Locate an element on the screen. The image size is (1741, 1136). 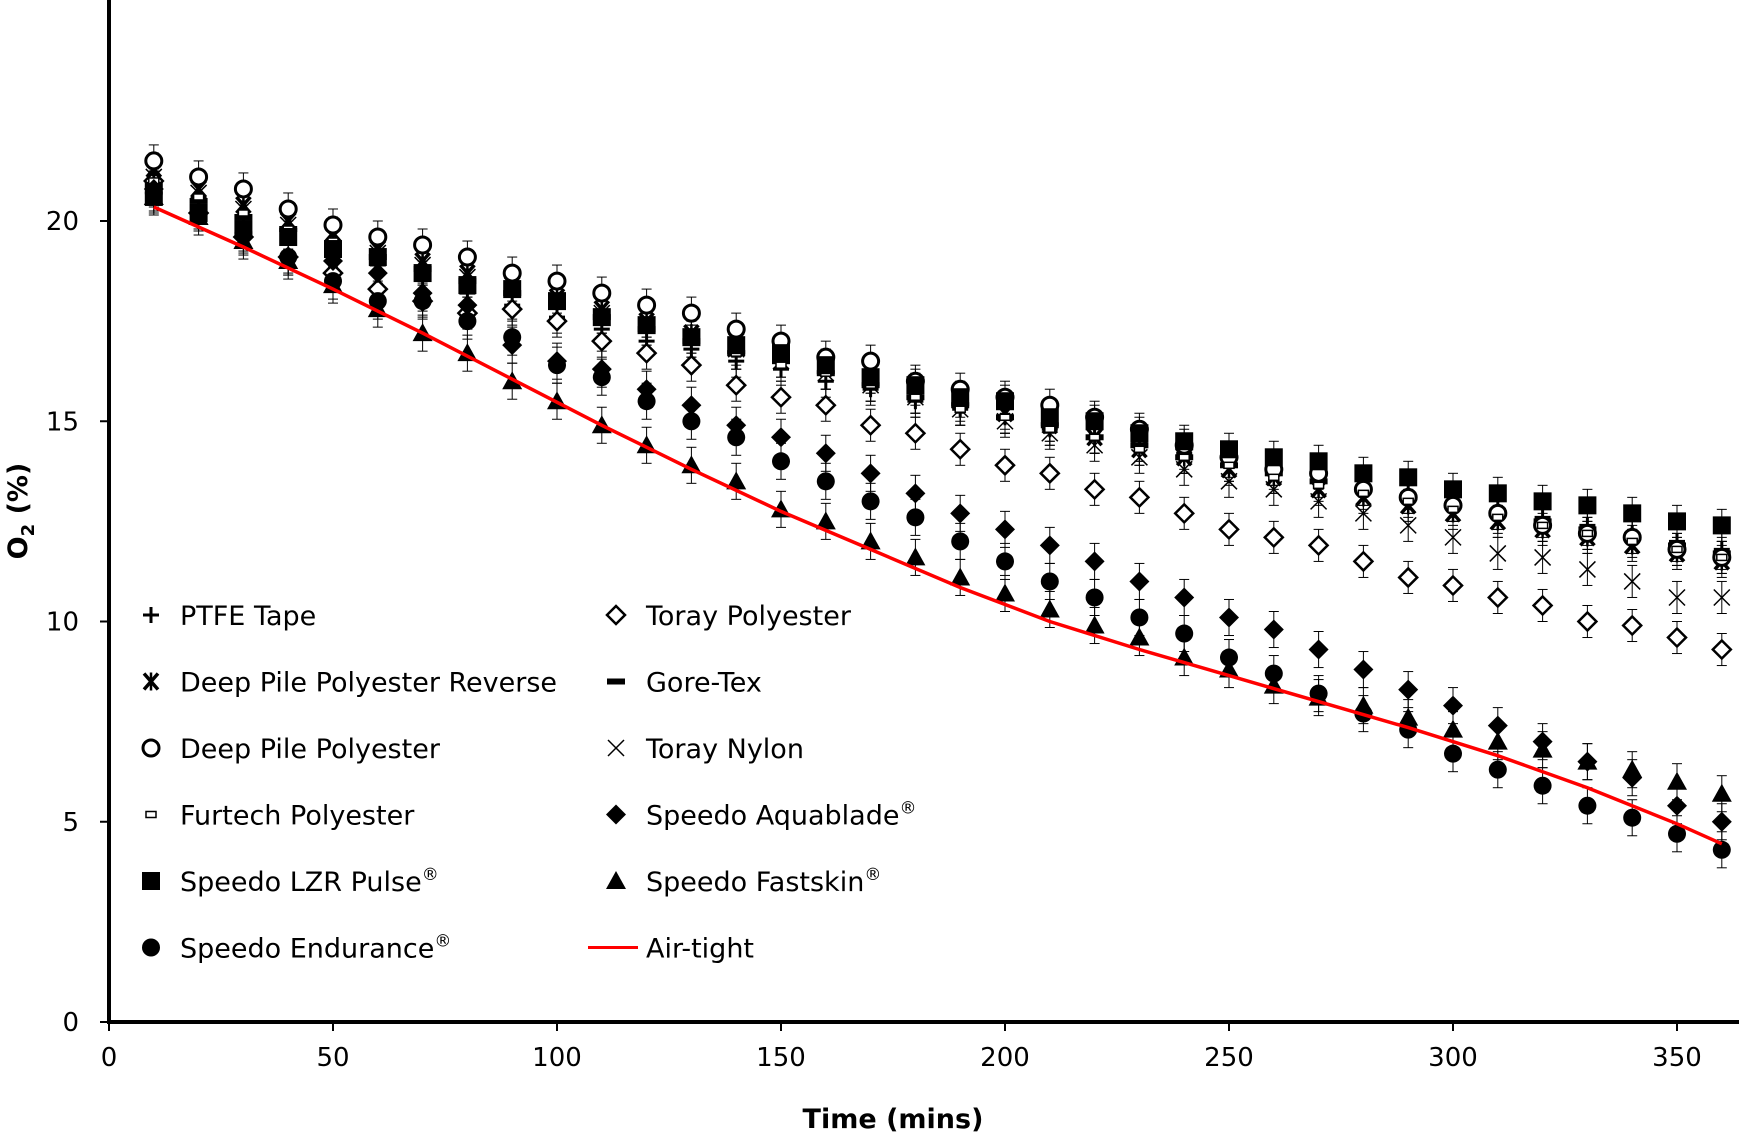
x-tick-label: 100 is located at coordinates (557, 1058).